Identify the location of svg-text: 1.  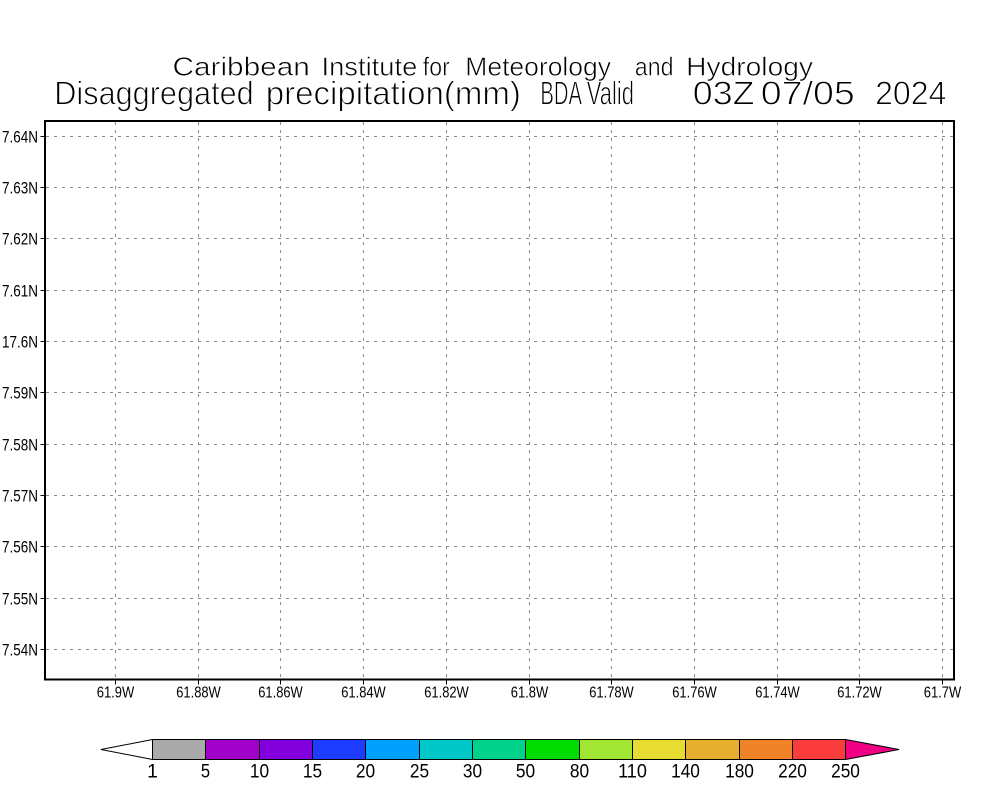
(152, 771).